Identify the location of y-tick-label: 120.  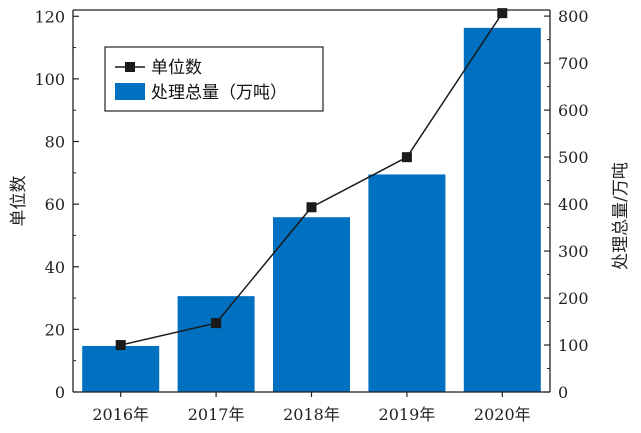
(49, 16).